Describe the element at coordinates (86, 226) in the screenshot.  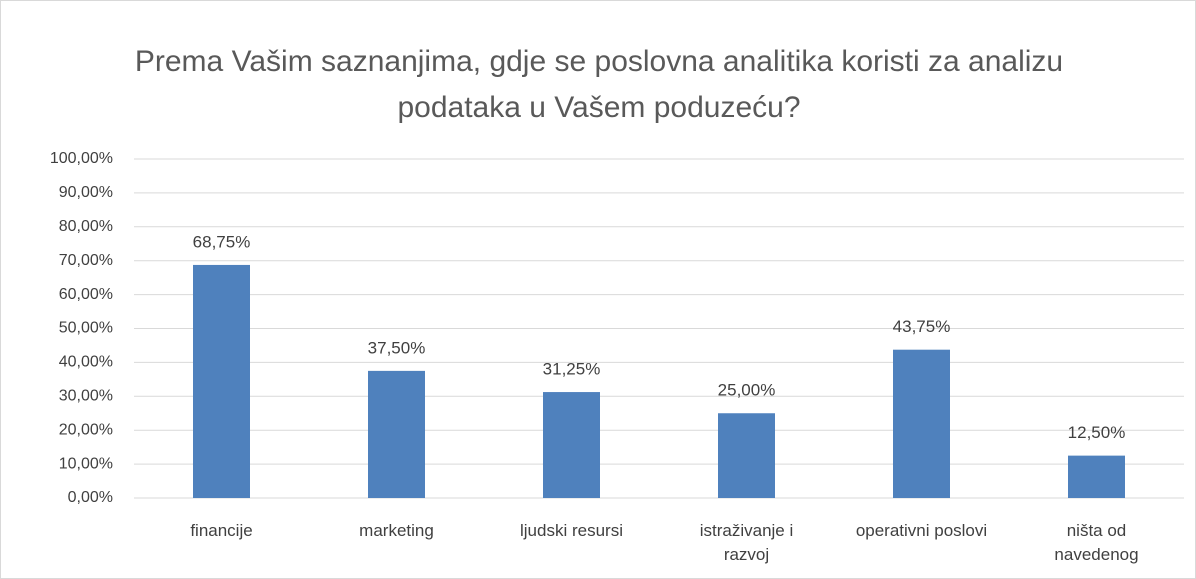
I see `y-tick-label: 80,00%` at that location.